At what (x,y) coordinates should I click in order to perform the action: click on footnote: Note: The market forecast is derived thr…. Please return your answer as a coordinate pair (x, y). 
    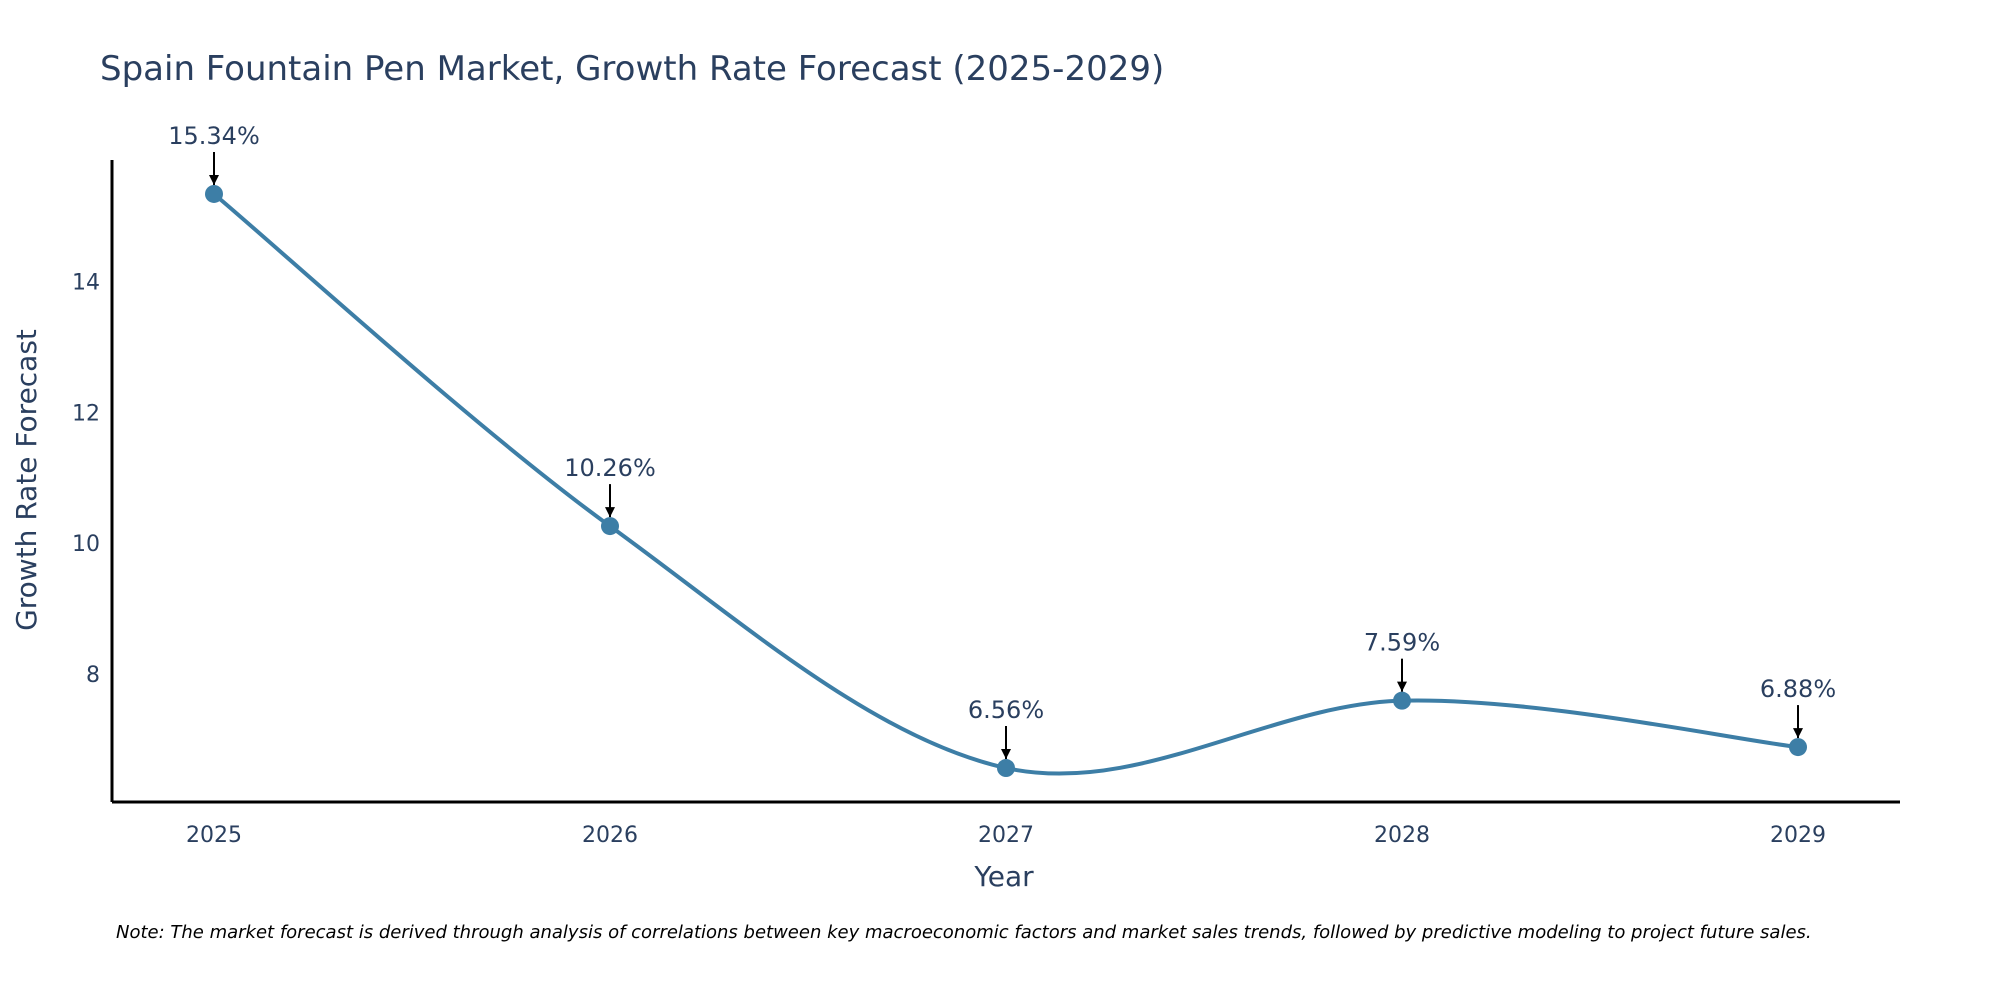
    Looking at the image, I should click on (964, 932).